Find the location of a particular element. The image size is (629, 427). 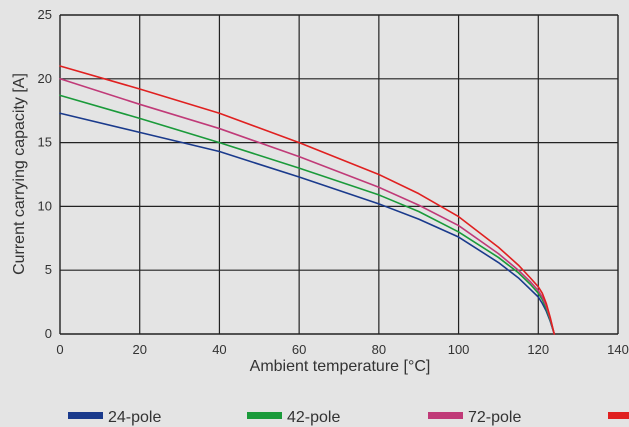

x-tick-label: 120 is located at coordinates (538, 349).